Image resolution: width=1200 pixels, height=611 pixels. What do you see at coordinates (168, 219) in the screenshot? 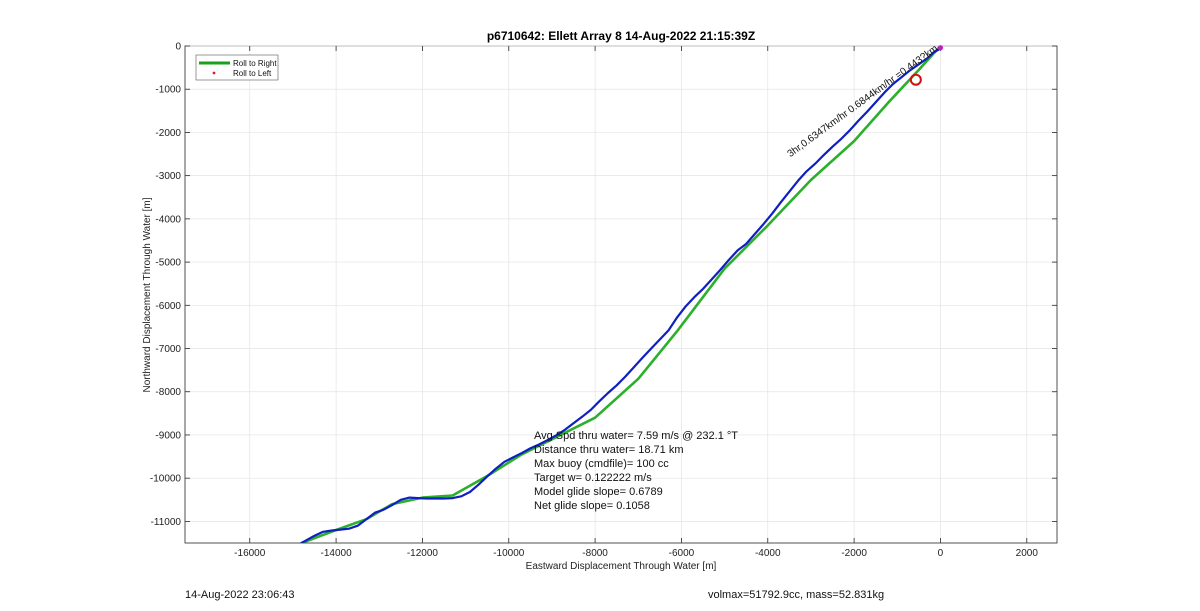
I see `y-tick-label: -4000` at bounding box center [168, 219].